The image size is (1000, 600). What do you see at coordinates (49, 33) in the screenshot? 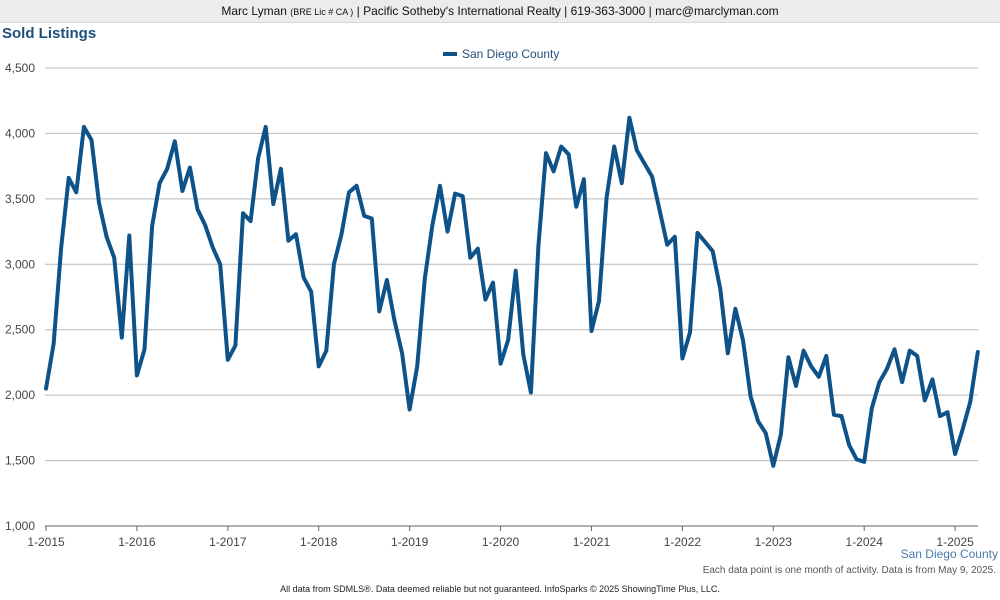
I see `chart-title: Sold Listings` at bounding box center [49, 33].